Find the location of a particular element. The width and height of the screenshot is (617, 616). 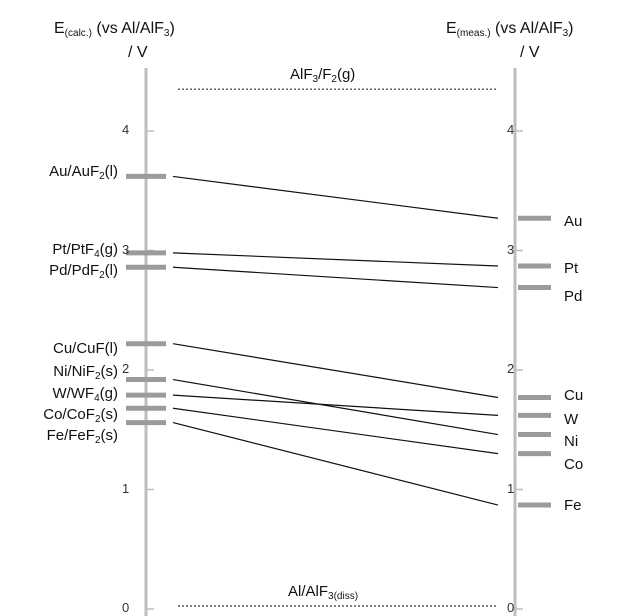

left-tick-label: 3 is located at coordinates (126, 249).